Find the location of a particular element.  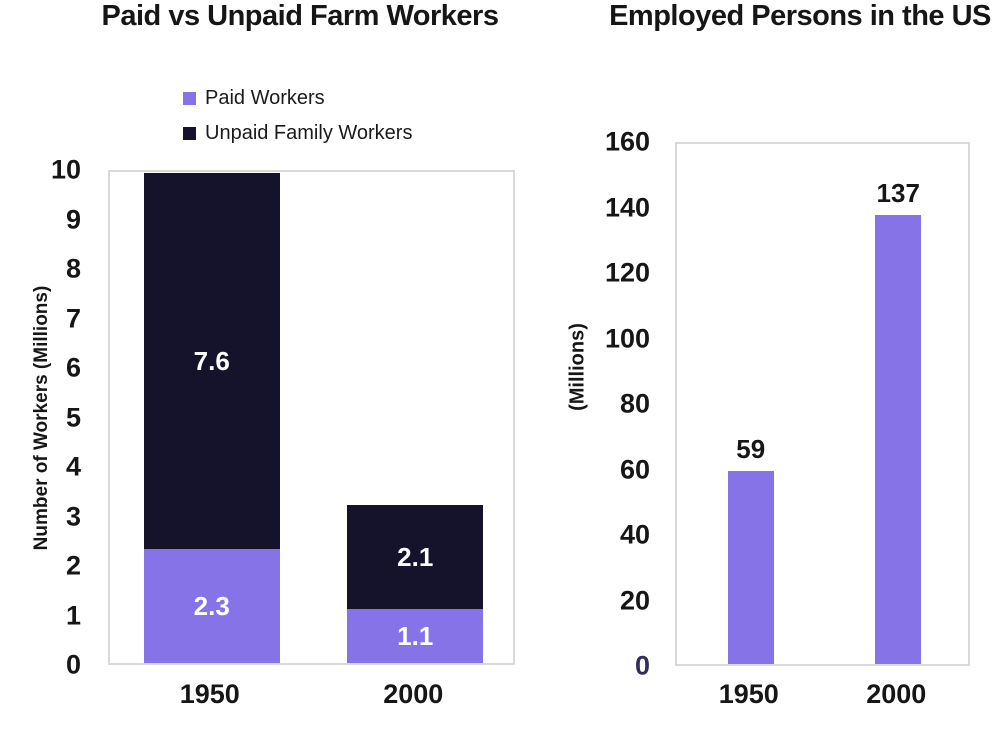

y-tick: 80 is located at coordinates (634, 403).